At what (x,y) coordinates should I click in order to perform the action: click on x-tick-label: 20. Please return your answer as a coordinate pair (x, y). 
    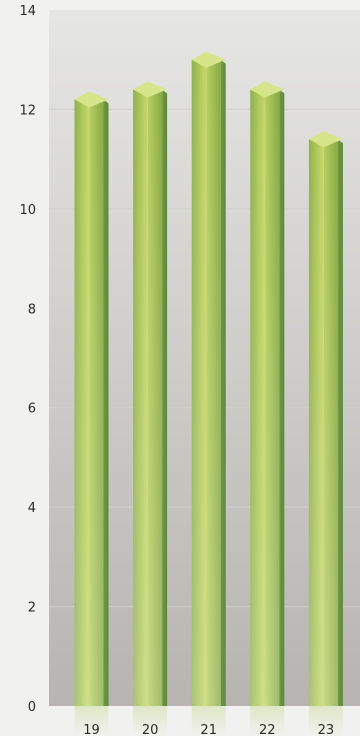
    Looking at the image, I should click on (150, 729).